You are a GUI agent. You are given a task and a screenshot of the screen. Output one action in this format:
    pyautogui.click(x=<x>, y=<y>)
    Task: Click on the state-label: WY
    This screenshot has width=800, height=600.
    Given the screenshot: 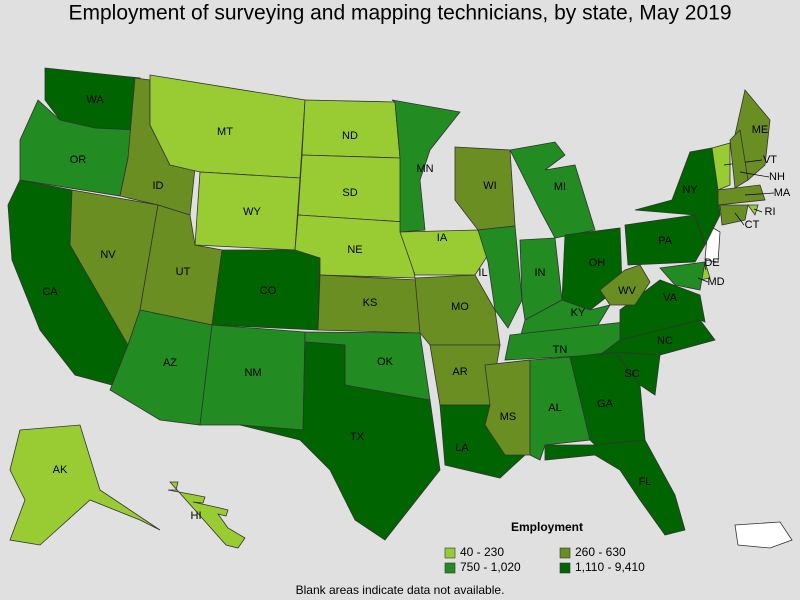 What is the action you would take?
    pyautogui.click(x=252, y=212)
    